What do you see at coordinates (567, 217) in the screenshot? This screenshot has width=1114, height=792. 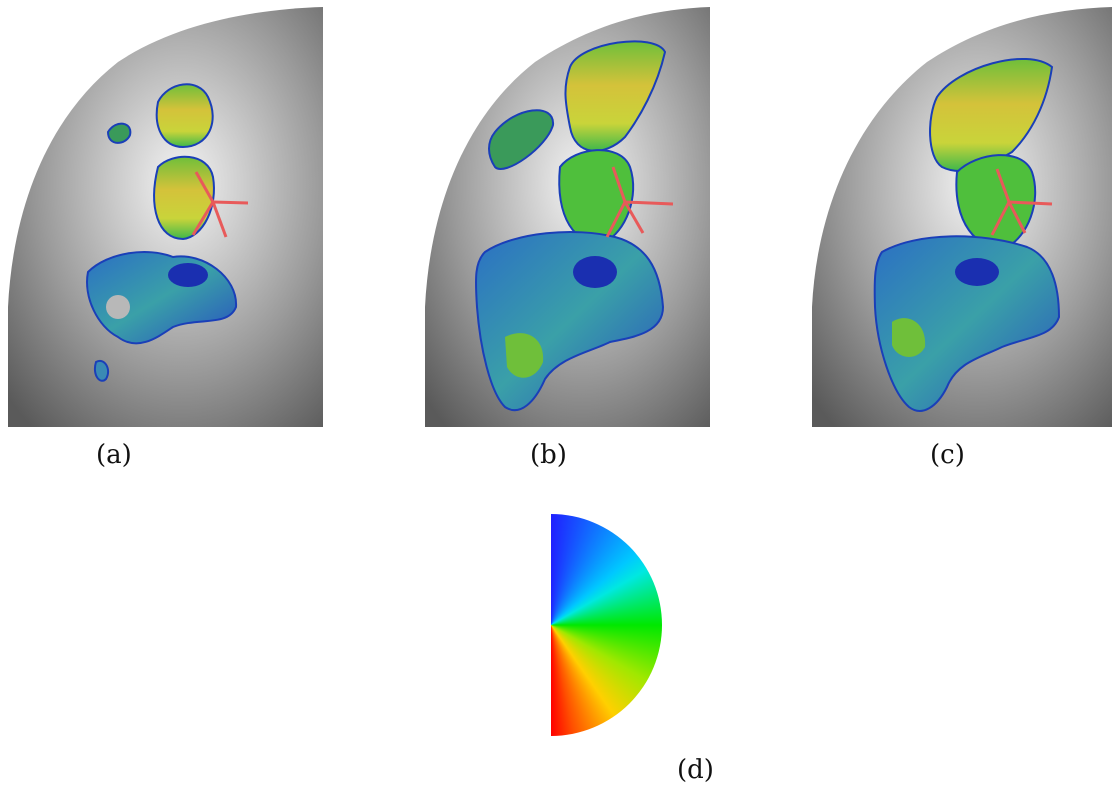 I see `brain-surface-b` at bounding box center [567, 217].